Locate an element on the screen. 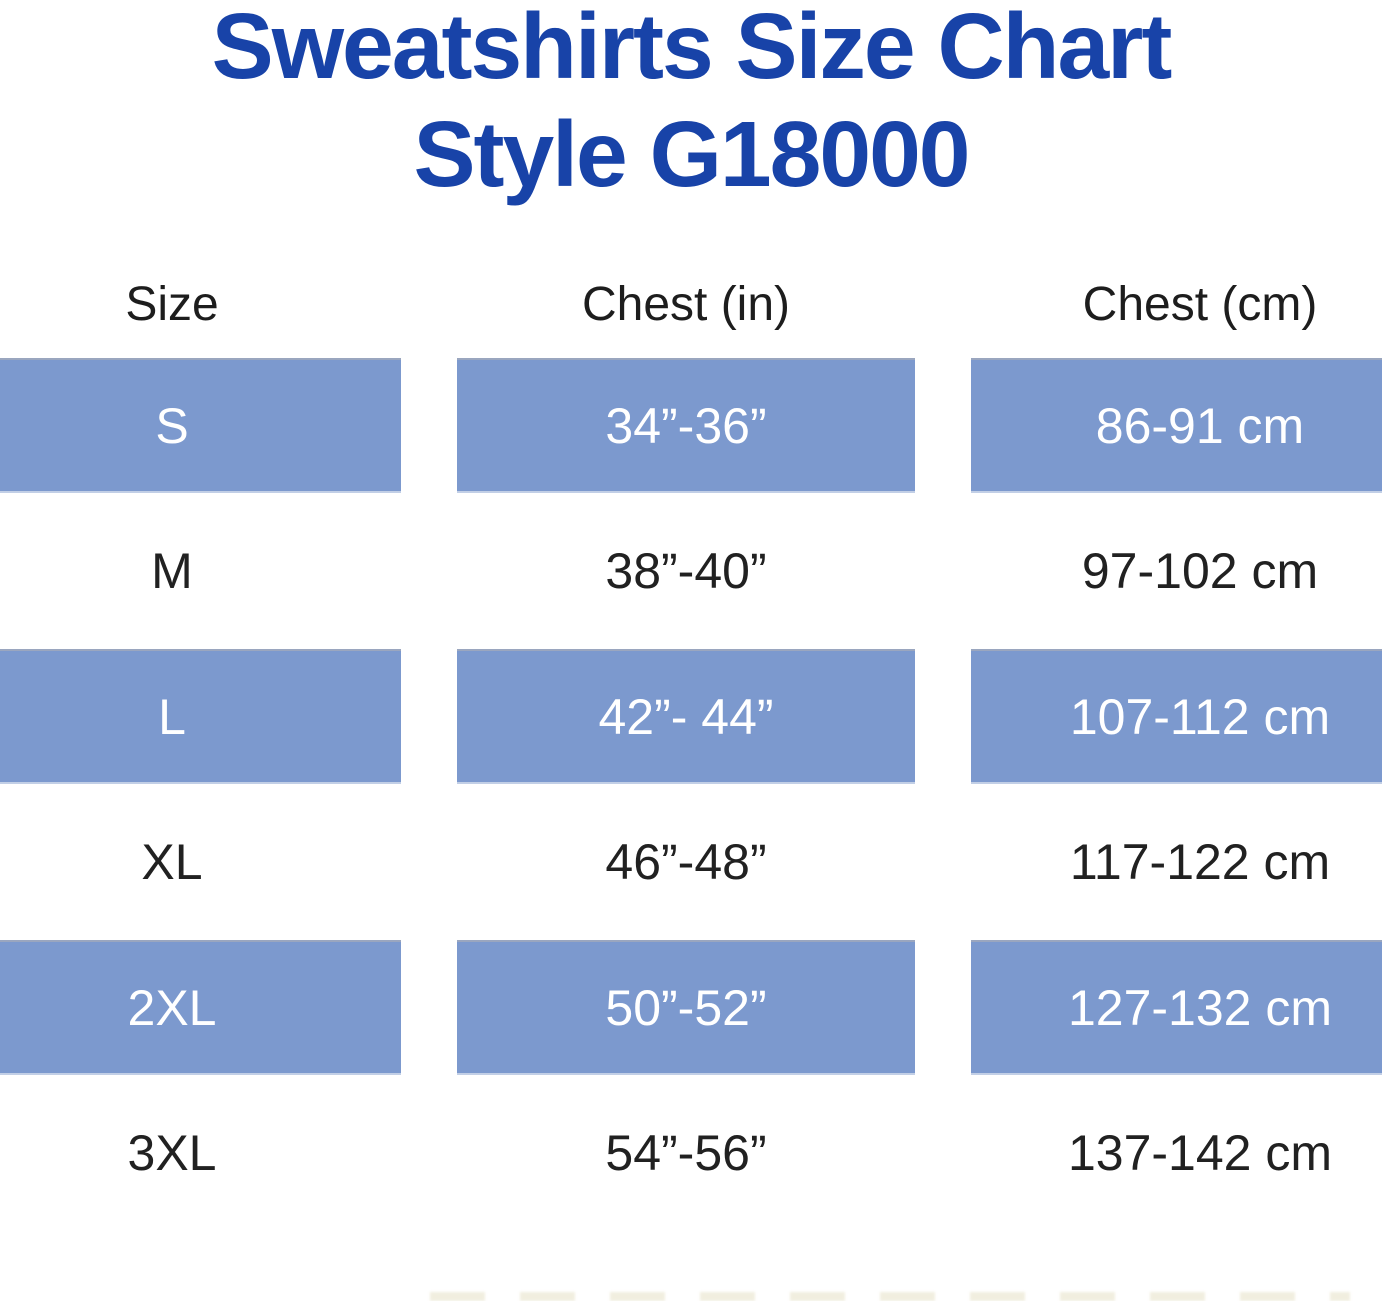  chest-in-cell: 50”-52” is located at coordinates (686, 1007).